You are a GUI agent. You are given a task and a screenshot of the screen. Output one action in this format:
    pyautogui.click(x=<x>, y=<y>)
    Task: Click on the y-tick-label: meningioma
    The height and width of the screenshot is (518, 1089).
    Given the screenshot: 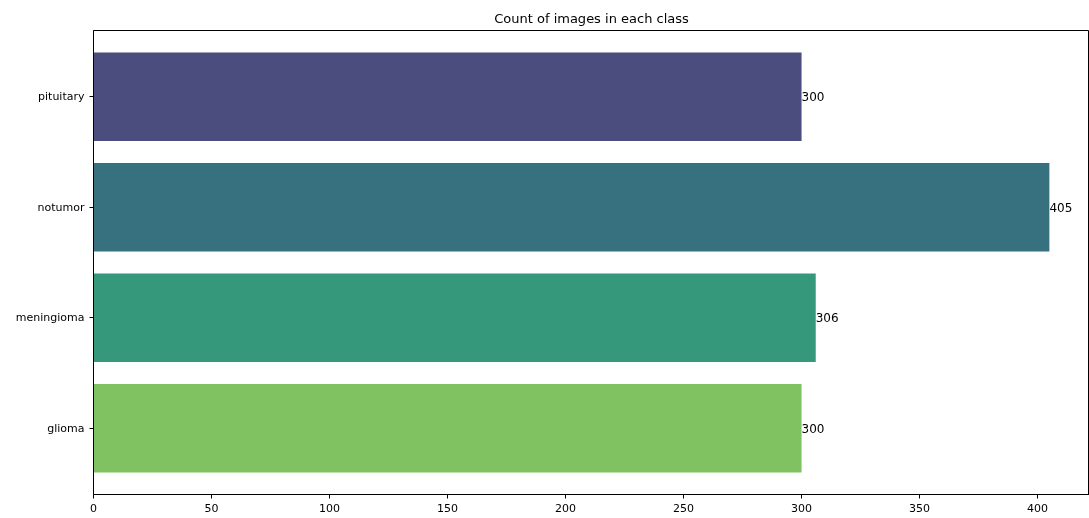 What is the action you would take?
    pyautogui.click(x=50, y=318)
    